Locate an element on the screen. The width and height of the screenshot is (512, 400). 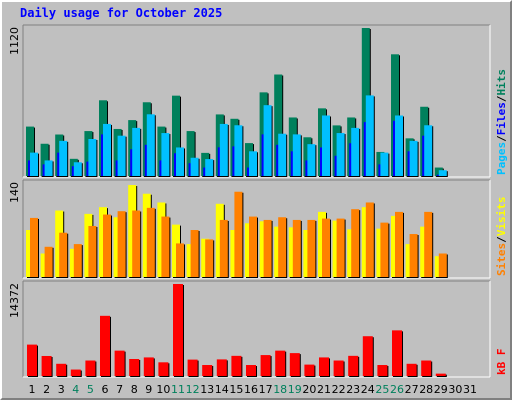
x-tick-label-day-24: 24 is located at coordinates (368, 389).